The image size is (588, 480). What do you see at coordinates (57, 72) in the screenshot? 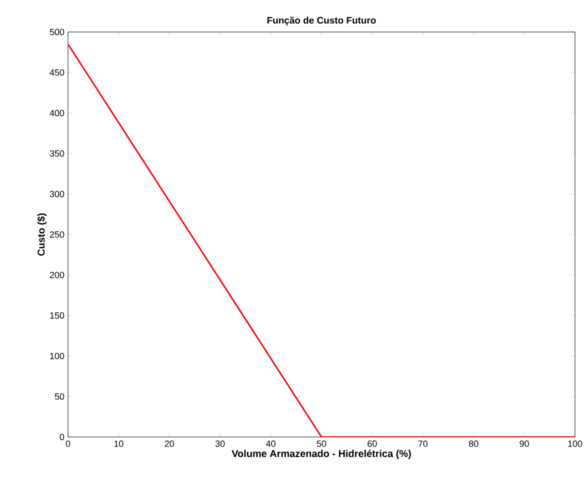
I see `y-tick-label: 450` at bounding box center [57, 72].